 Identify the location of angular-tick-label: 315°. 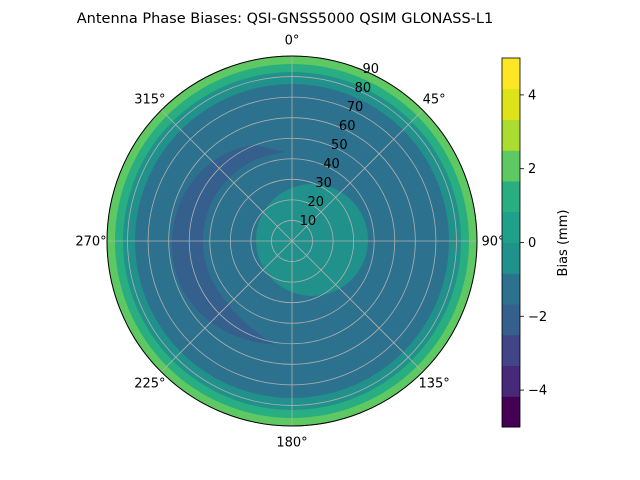
(149, 99).